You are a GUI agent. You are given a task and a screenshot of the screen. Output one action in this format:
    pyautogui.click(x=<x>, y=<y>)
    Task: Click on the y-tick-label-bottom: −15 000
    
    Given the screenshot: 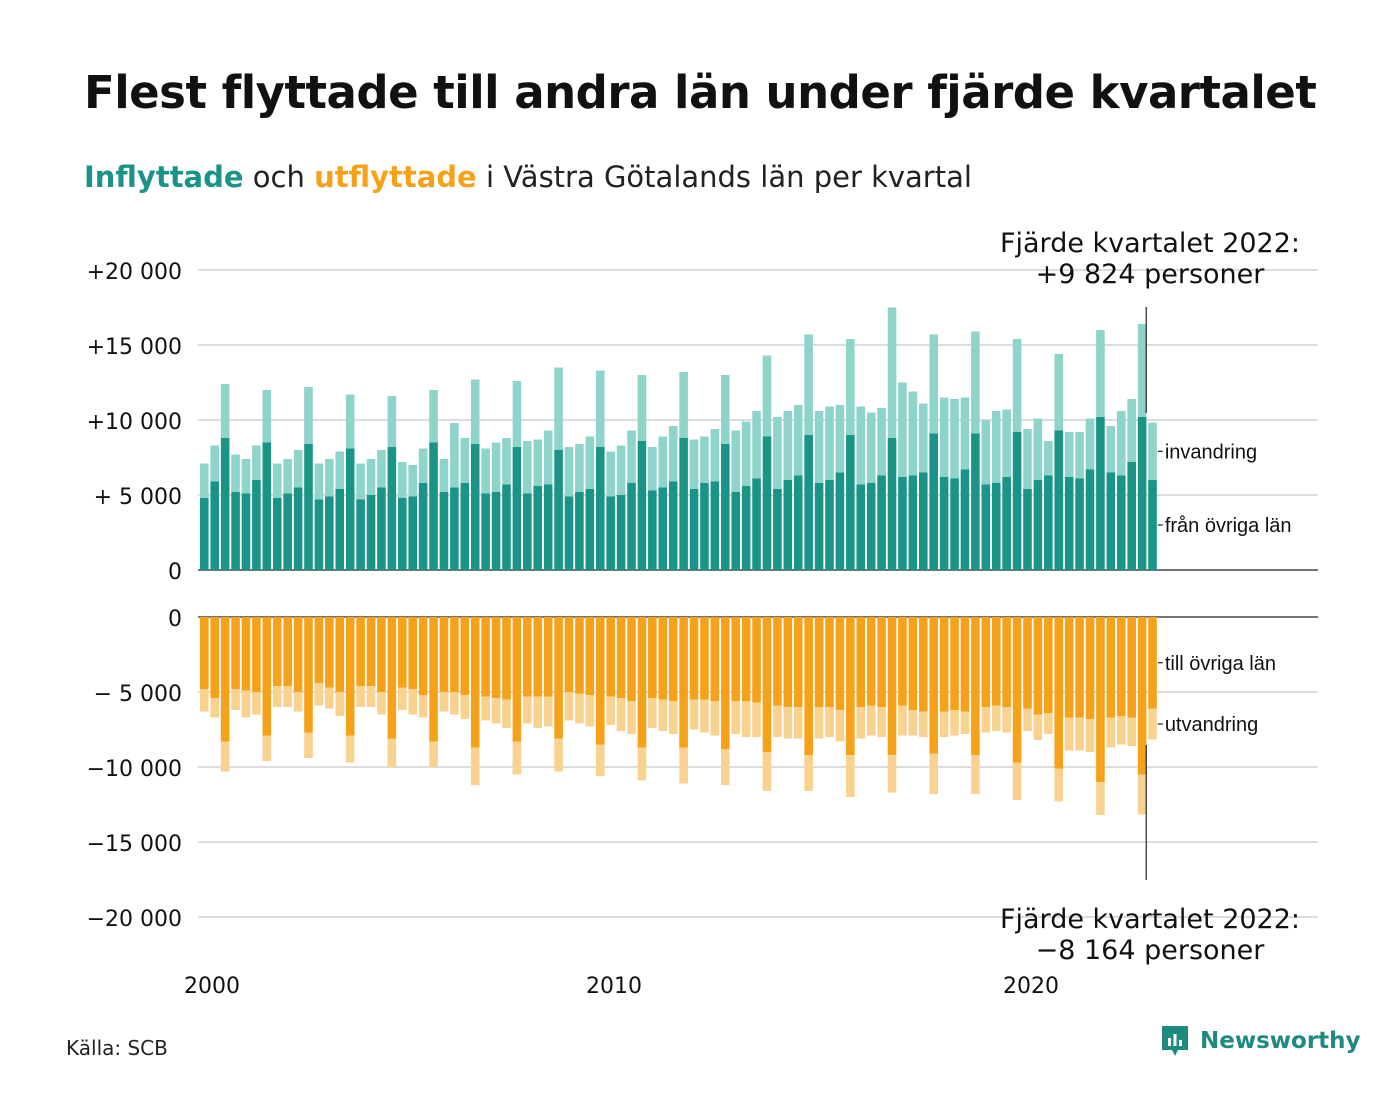 What is the action you would take?
    pyautogui.click(x=134, y=844)
    